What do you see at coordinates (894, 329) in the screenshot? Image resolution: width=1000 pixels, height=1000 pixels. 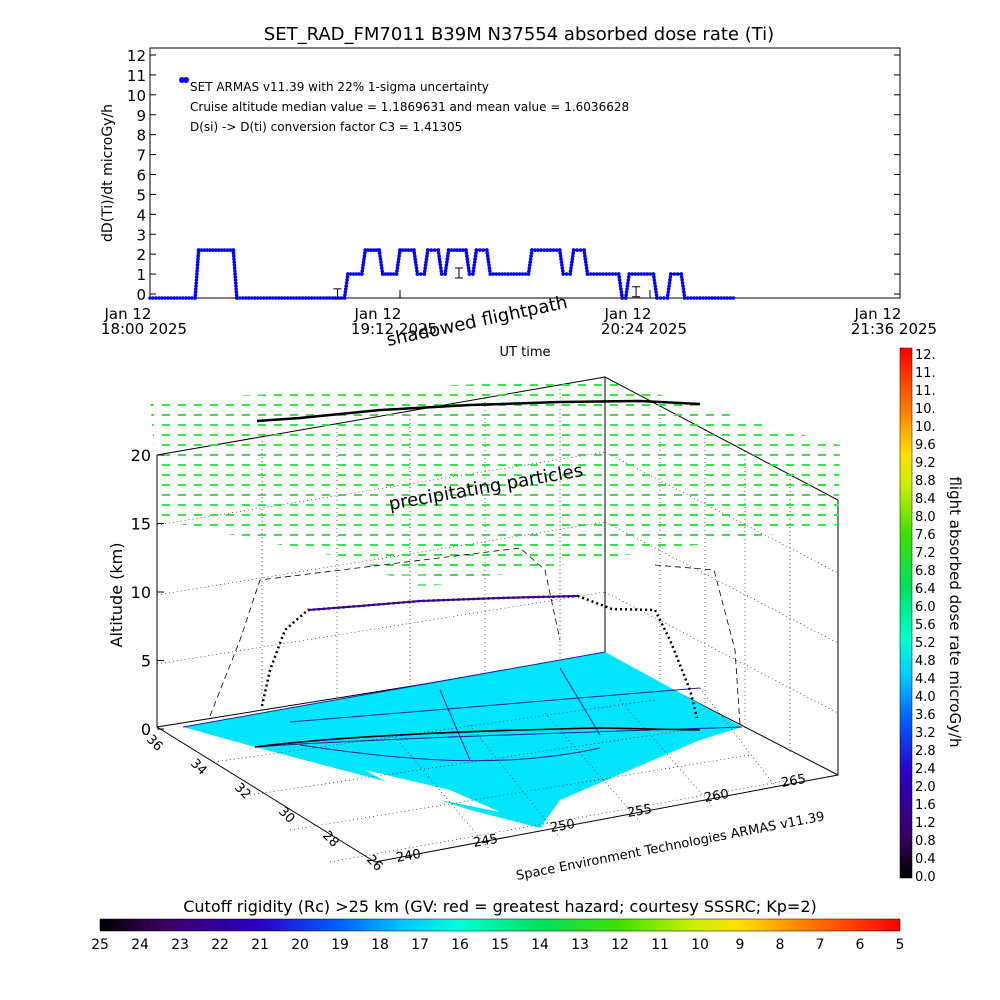 I see `xtick-label-time: 21:36 2025` at bounding box center [894, 329].